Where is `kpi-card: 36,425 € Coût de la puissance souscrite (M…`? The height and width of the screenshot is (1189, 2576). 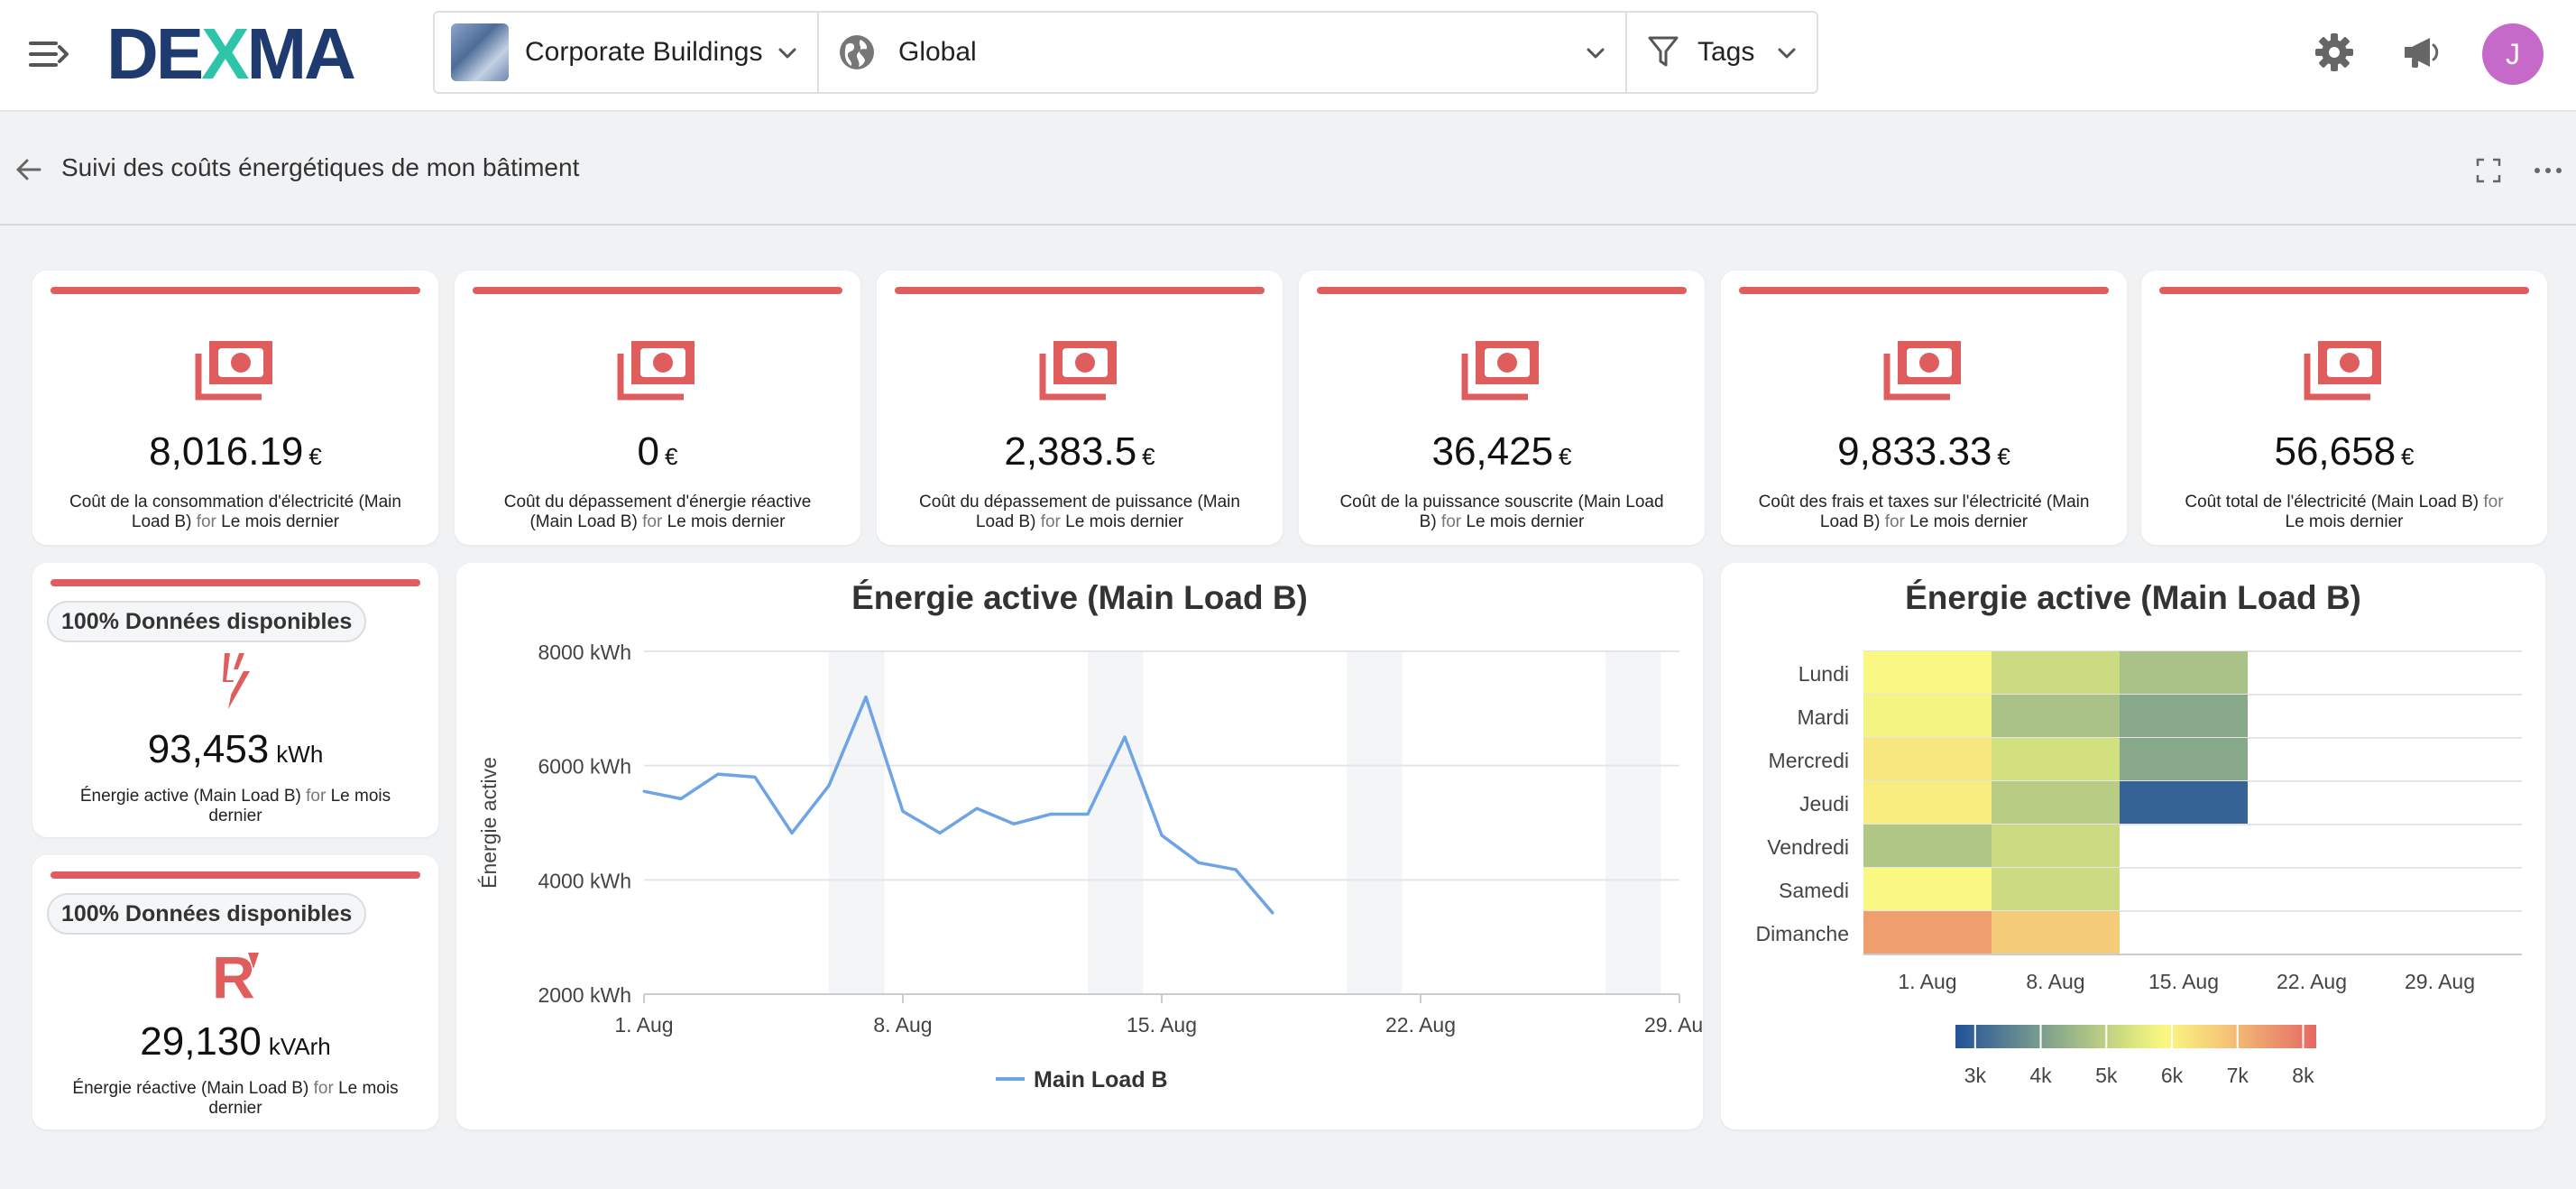 kpi-card: 36,425 € Coût de la puissance souscrite (M… is located at coordinates (1502, 408).